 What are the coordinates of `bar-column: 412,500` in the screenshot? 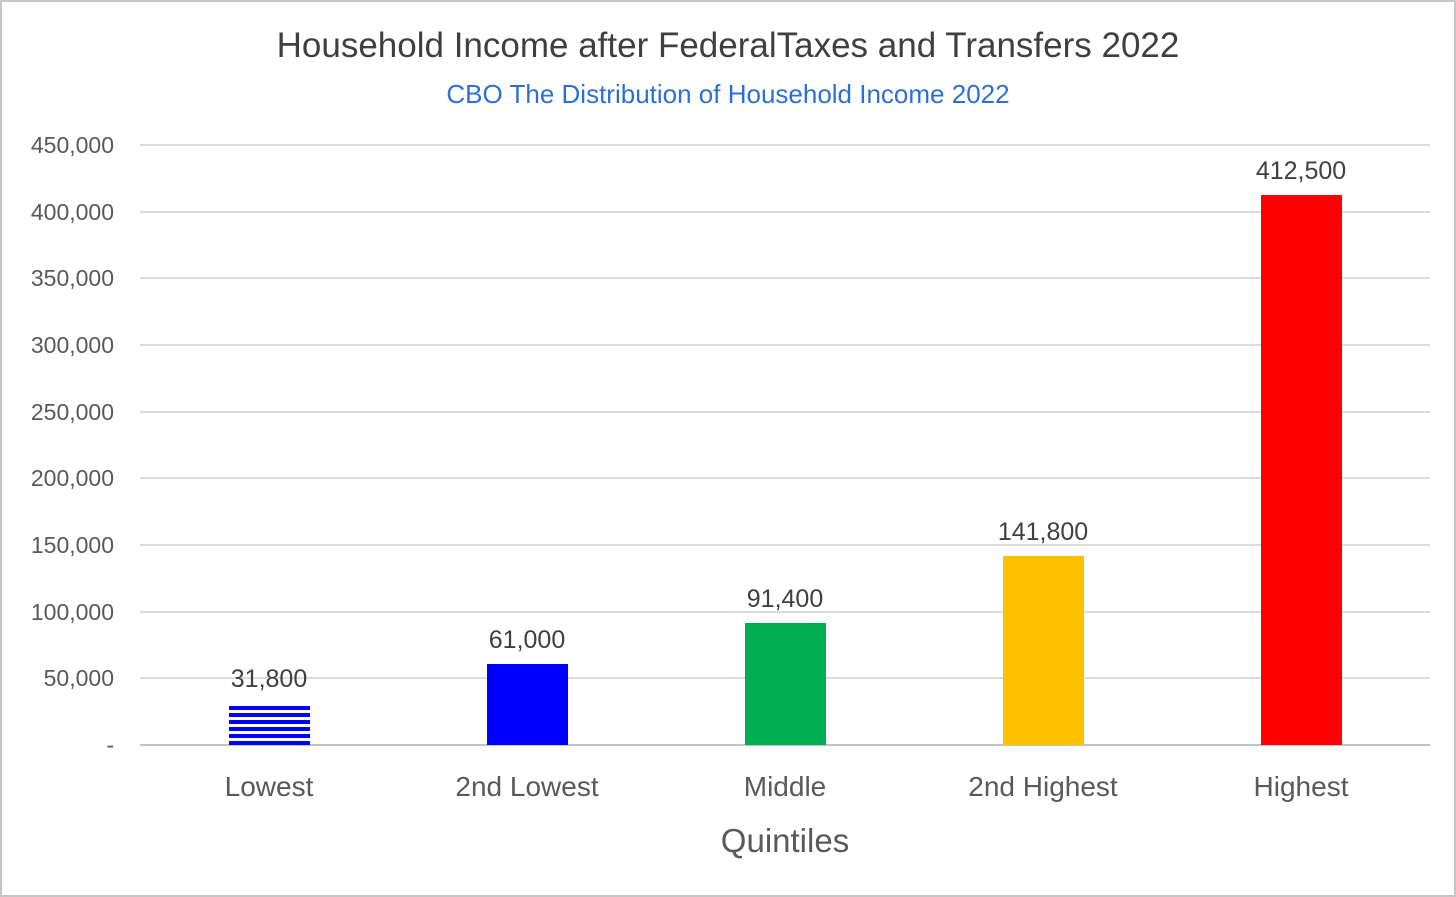 It's located at (1301, 450).